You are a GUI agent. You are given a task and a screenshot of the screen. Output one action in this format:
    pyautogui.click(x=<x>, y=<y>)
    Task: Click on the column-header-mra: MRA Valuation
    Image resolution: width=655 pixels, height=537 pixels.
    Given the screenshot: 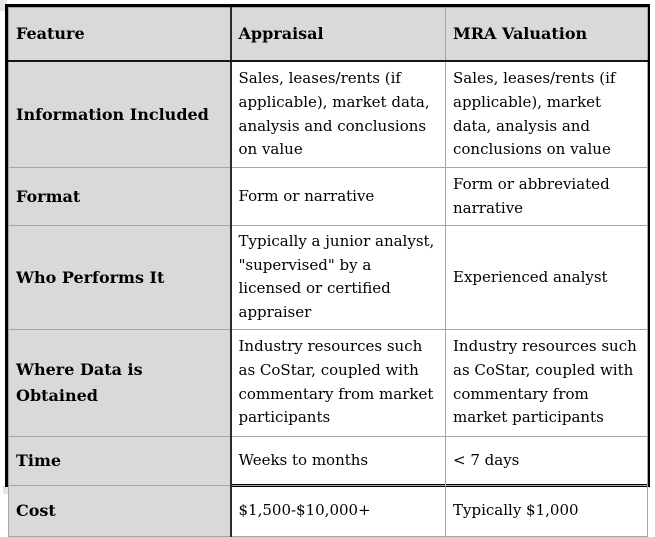 What is the action you would take?
    pyautogui.click(x=546, y=34)
    